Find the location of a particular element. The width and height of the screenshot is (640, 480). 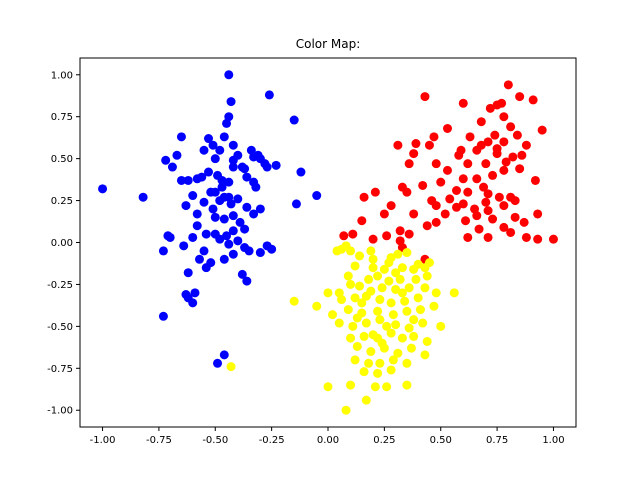

x-tick-label: -0.25 is located at coordinates (272, 440).